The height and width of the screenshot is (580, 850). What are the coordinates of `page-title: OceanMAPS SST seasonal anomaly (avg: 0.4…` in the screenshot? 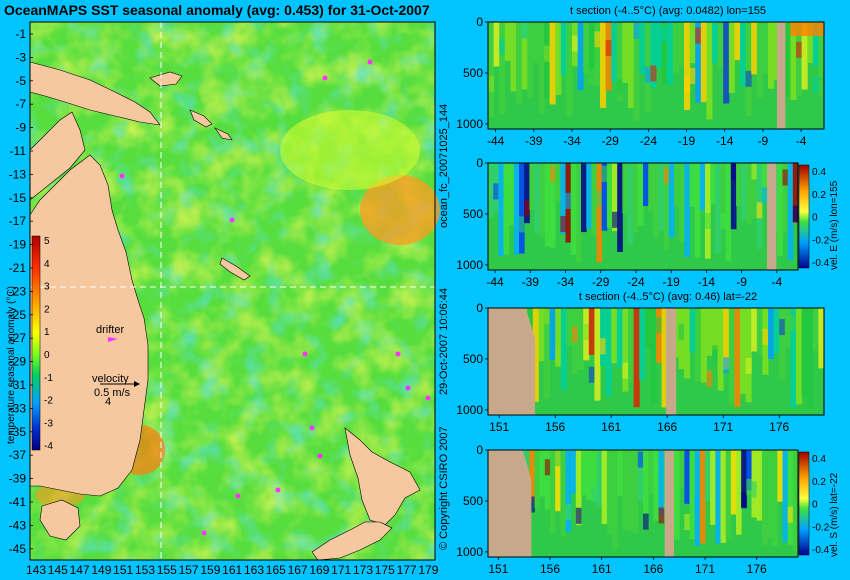 It's located at (217, 10).